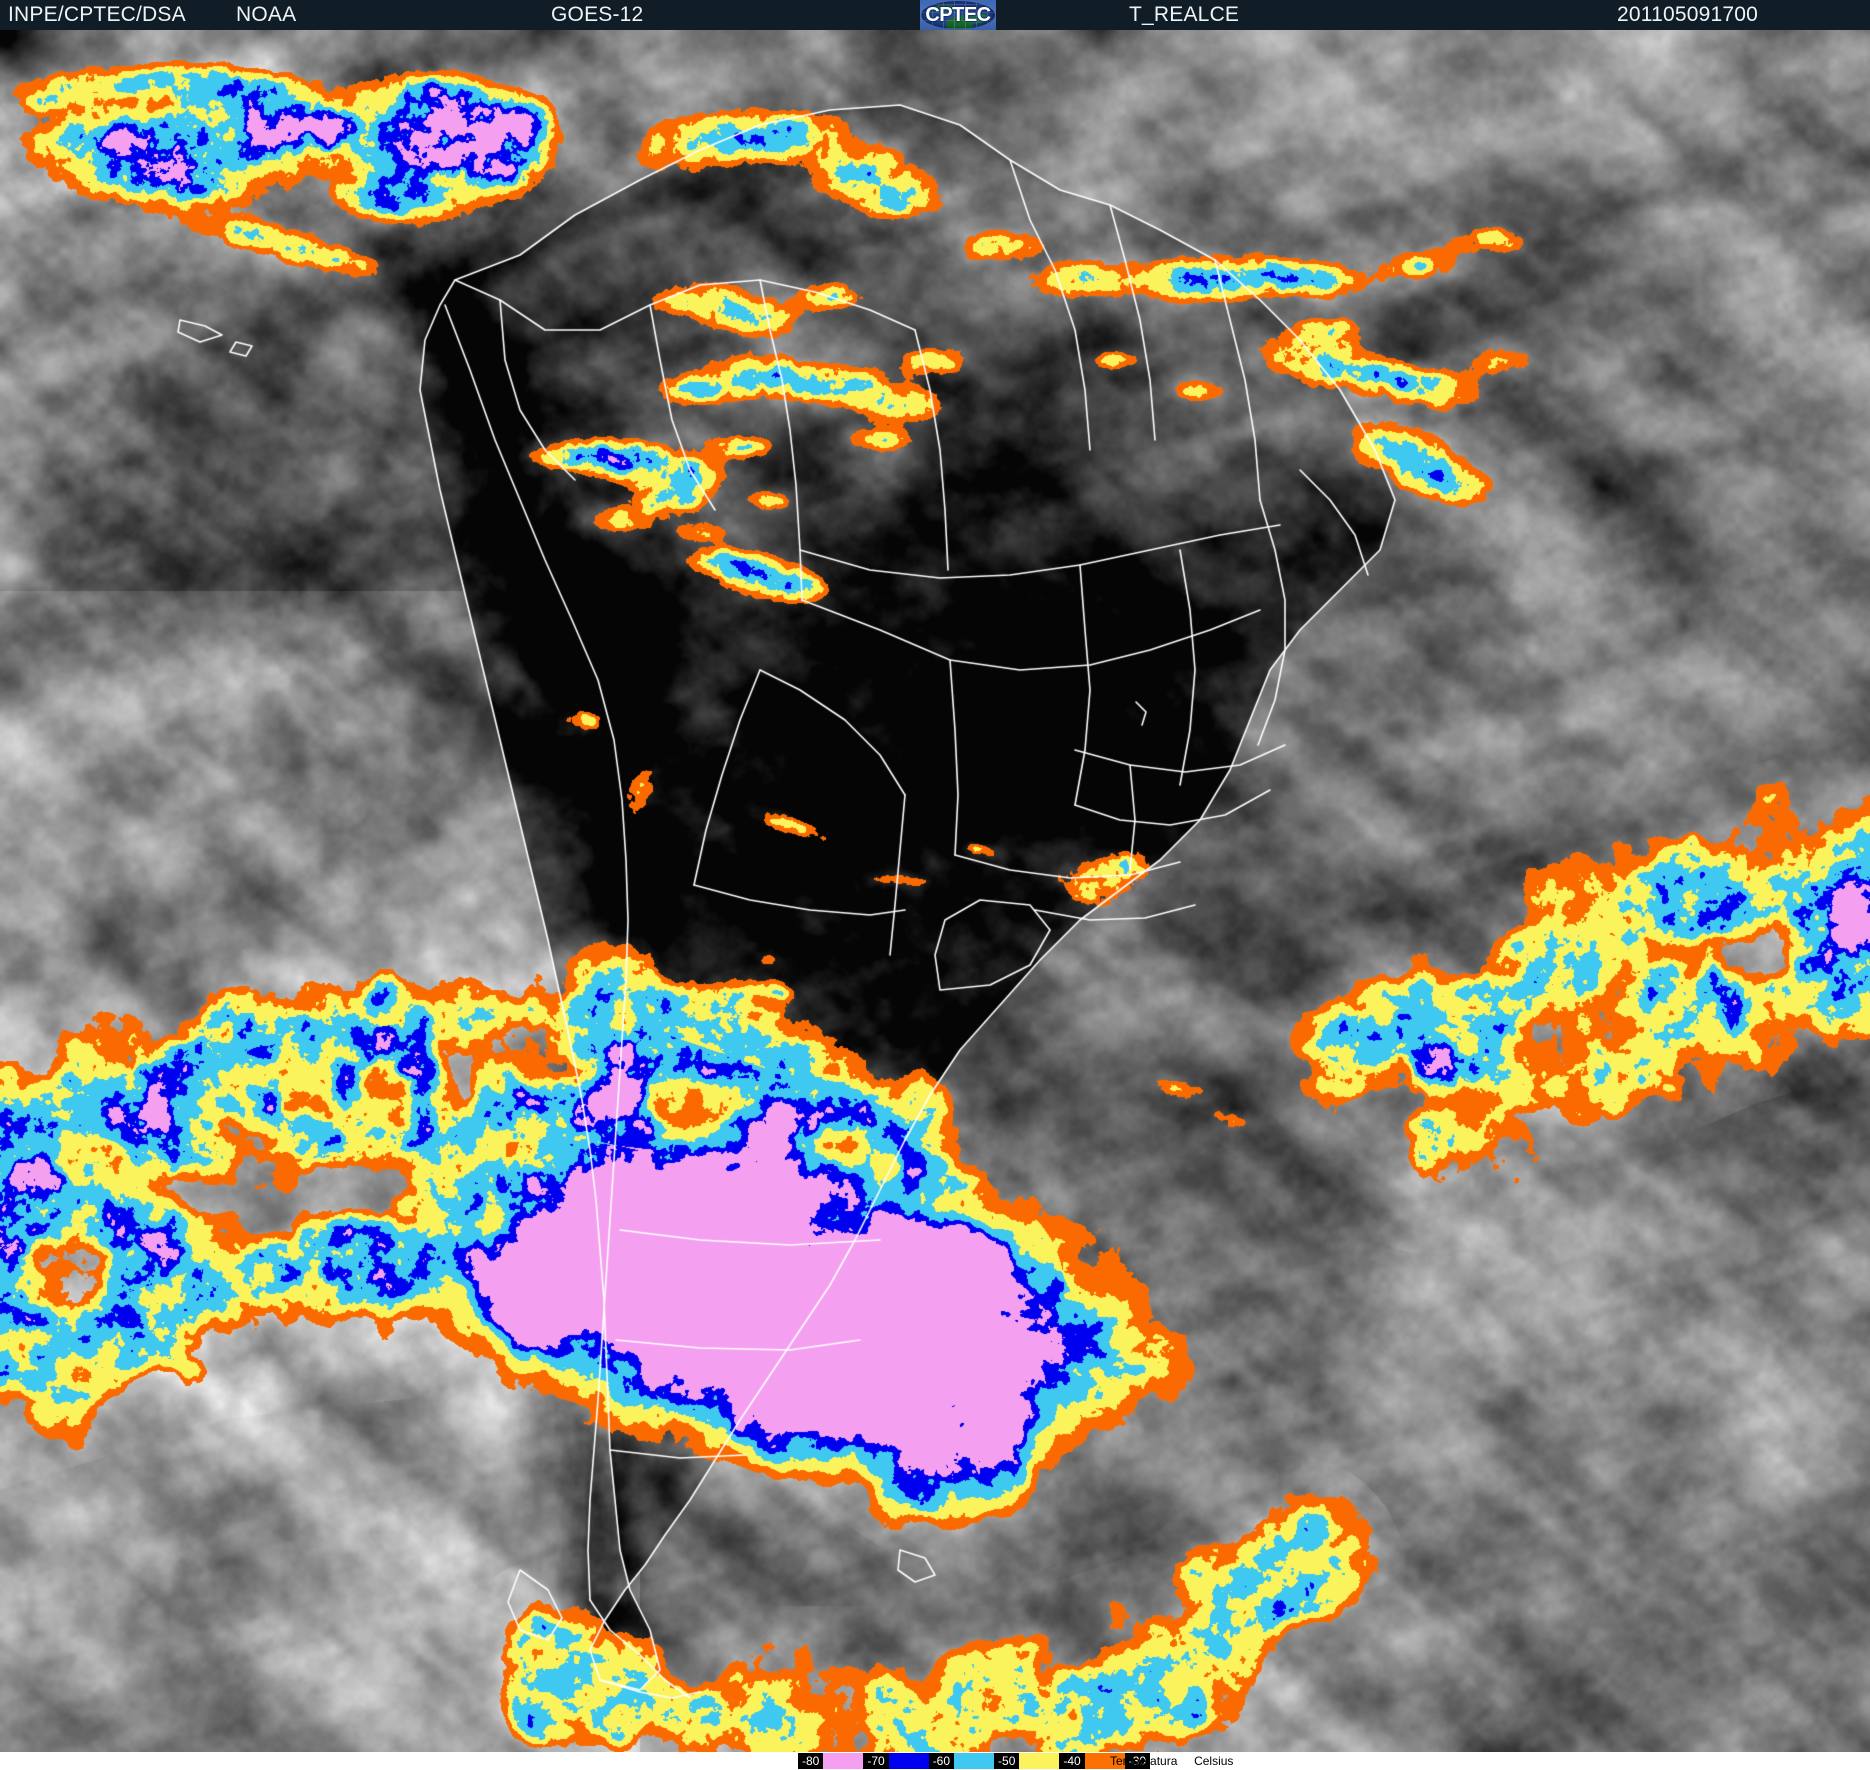 The image size is (1870, 1770). What do you see at coordinates (876, 1761) in the screenshot?
I see `legend-tick-70: -70` at bounding box center [876, 1761].